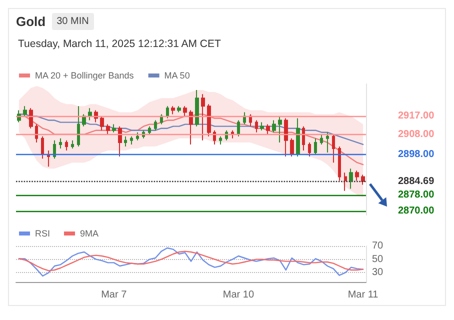 The image size is (454, 320). Describe the element at coordinates (416, 194) in the screenshot. I see `y-tick-label: 2878.00` at that location.